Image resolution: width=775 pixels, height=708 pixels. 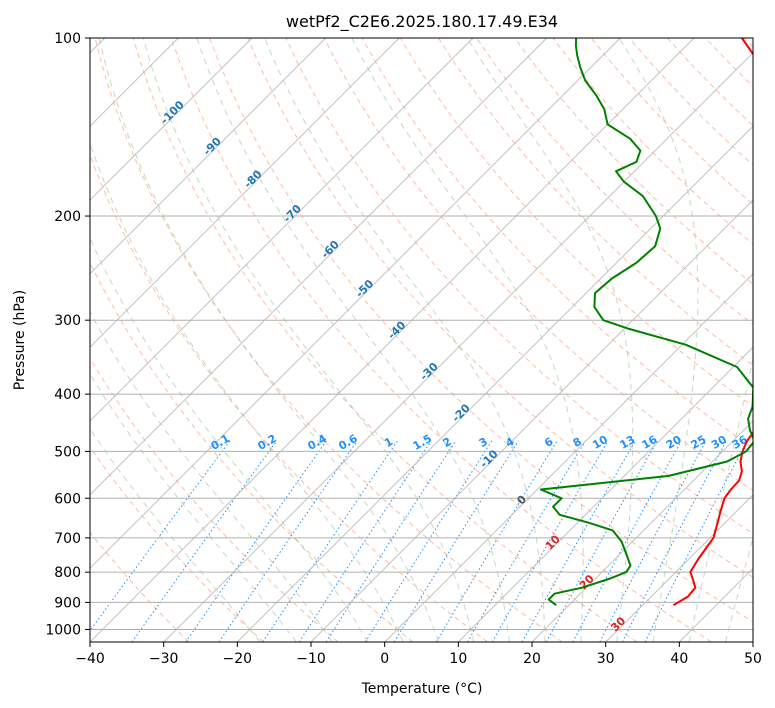 What do you see at coordinates (67, 217) in the screenshot?
I see `y-tick-label: 200` at bounding box center [67, 217].